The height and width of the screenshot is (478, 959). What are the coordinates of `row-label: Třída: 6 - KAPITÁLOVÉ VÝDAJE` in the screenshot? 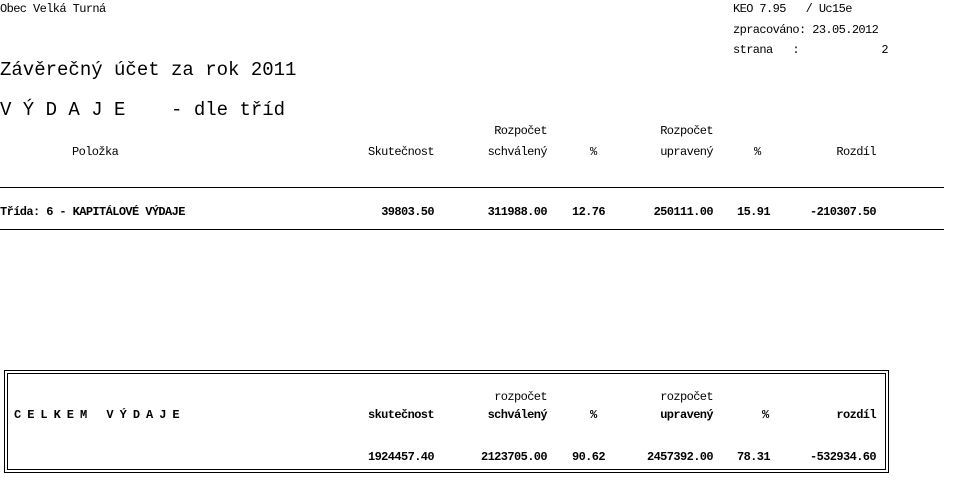 It's located at (92, 211).